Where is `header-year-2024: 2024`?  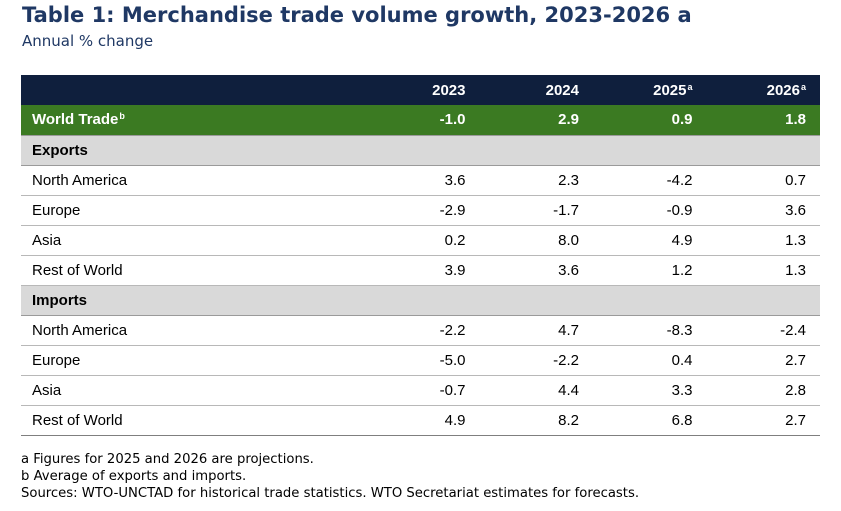 header-year-2024: 2024 is located at coordinates (537, 90).